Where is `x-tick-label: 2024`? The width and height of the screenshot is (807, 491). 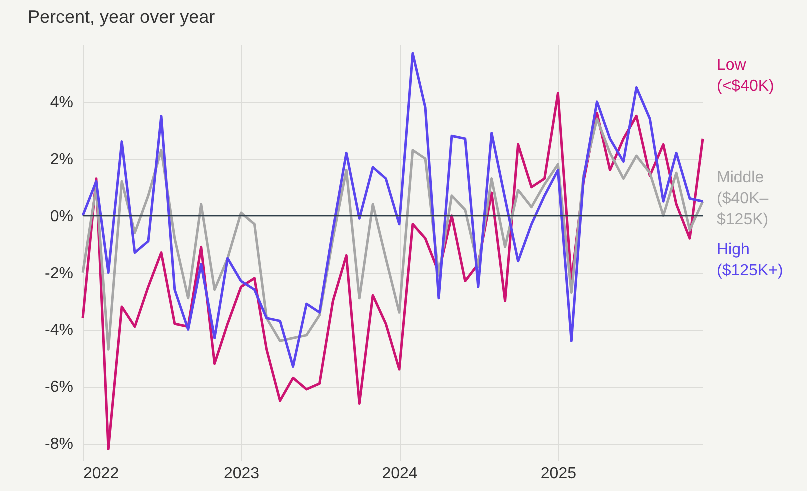 x-tick-label: 2024 is located at coordinates (400, 474).